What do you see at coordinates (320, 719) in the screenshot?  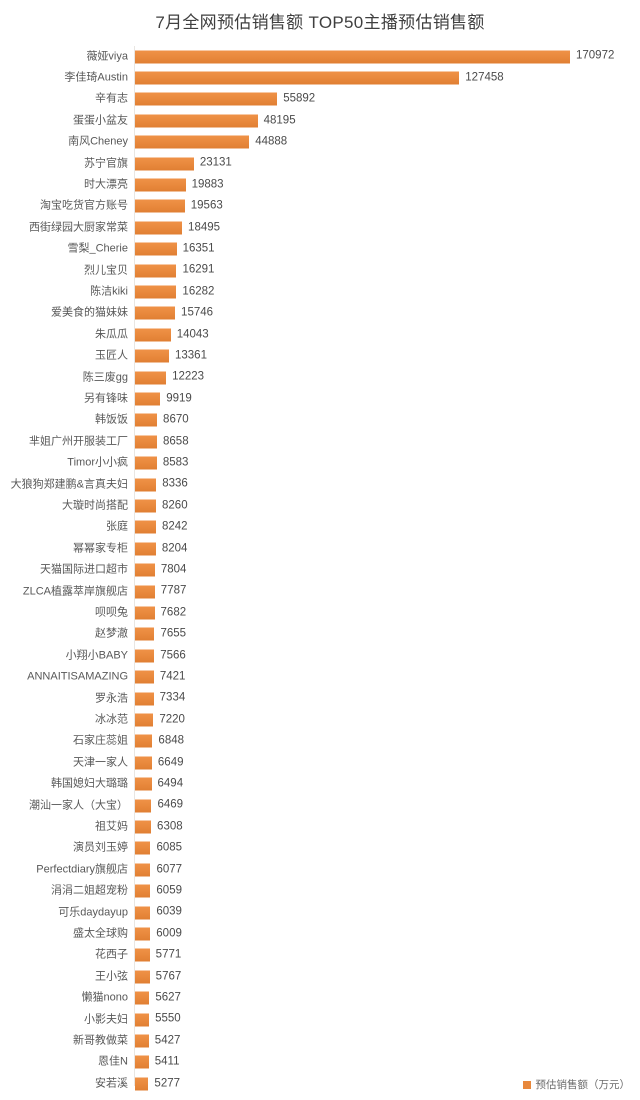 I see `bar-row: 冰冰范 7220` at bounding box center [320, 719].